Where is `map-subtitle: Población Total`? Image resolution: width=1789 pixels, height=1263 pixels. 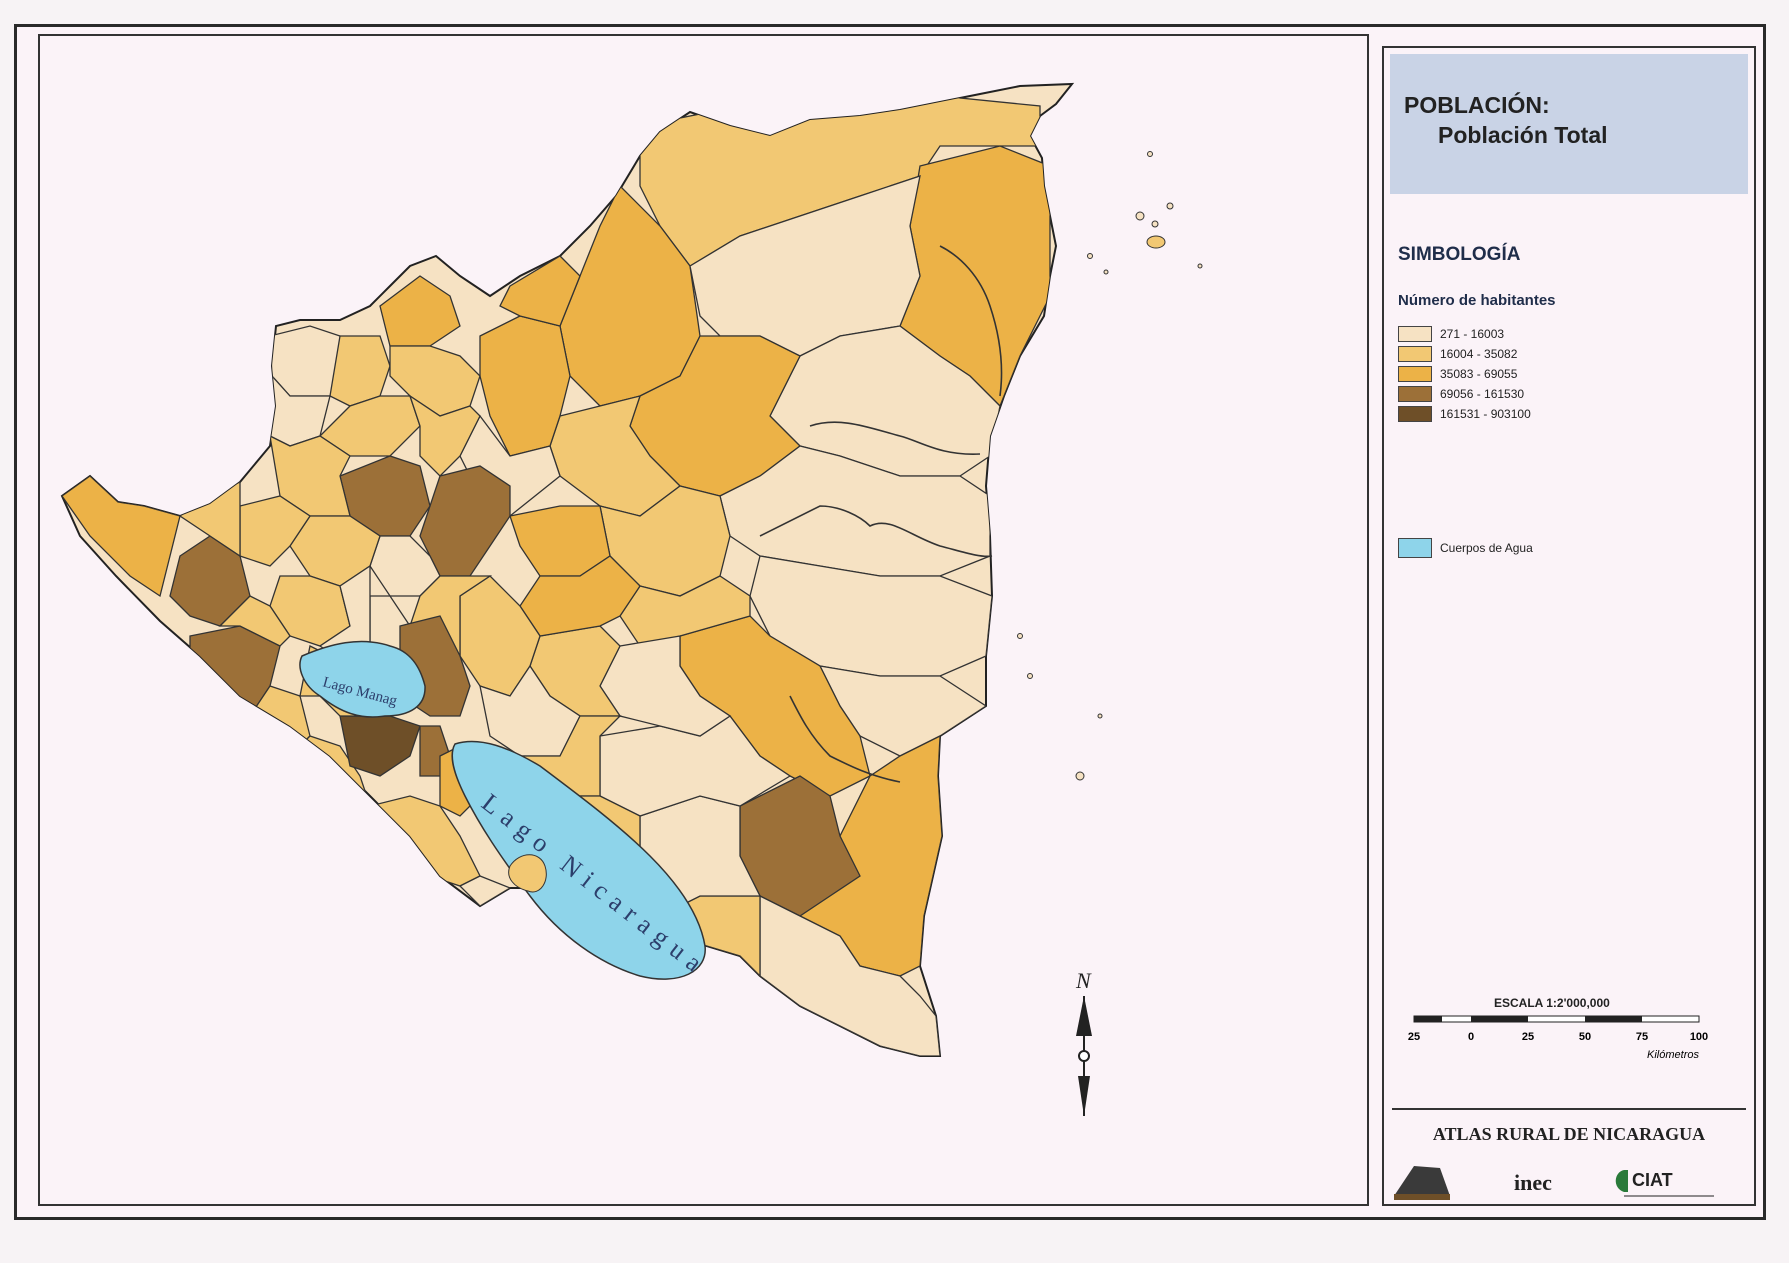
map-subtitle: Población Total is located at coordinates (1523, 135).